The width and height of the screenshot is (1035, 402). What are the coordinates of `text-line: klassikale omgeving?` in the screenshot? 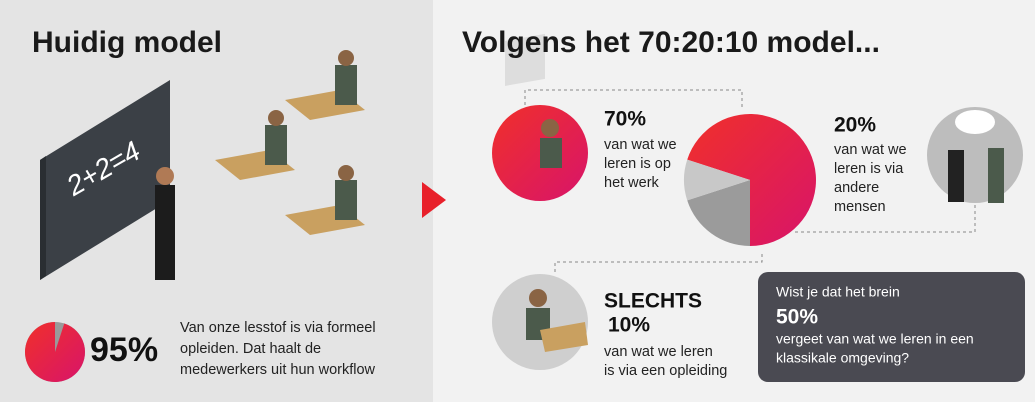 It's located at (842, 358).